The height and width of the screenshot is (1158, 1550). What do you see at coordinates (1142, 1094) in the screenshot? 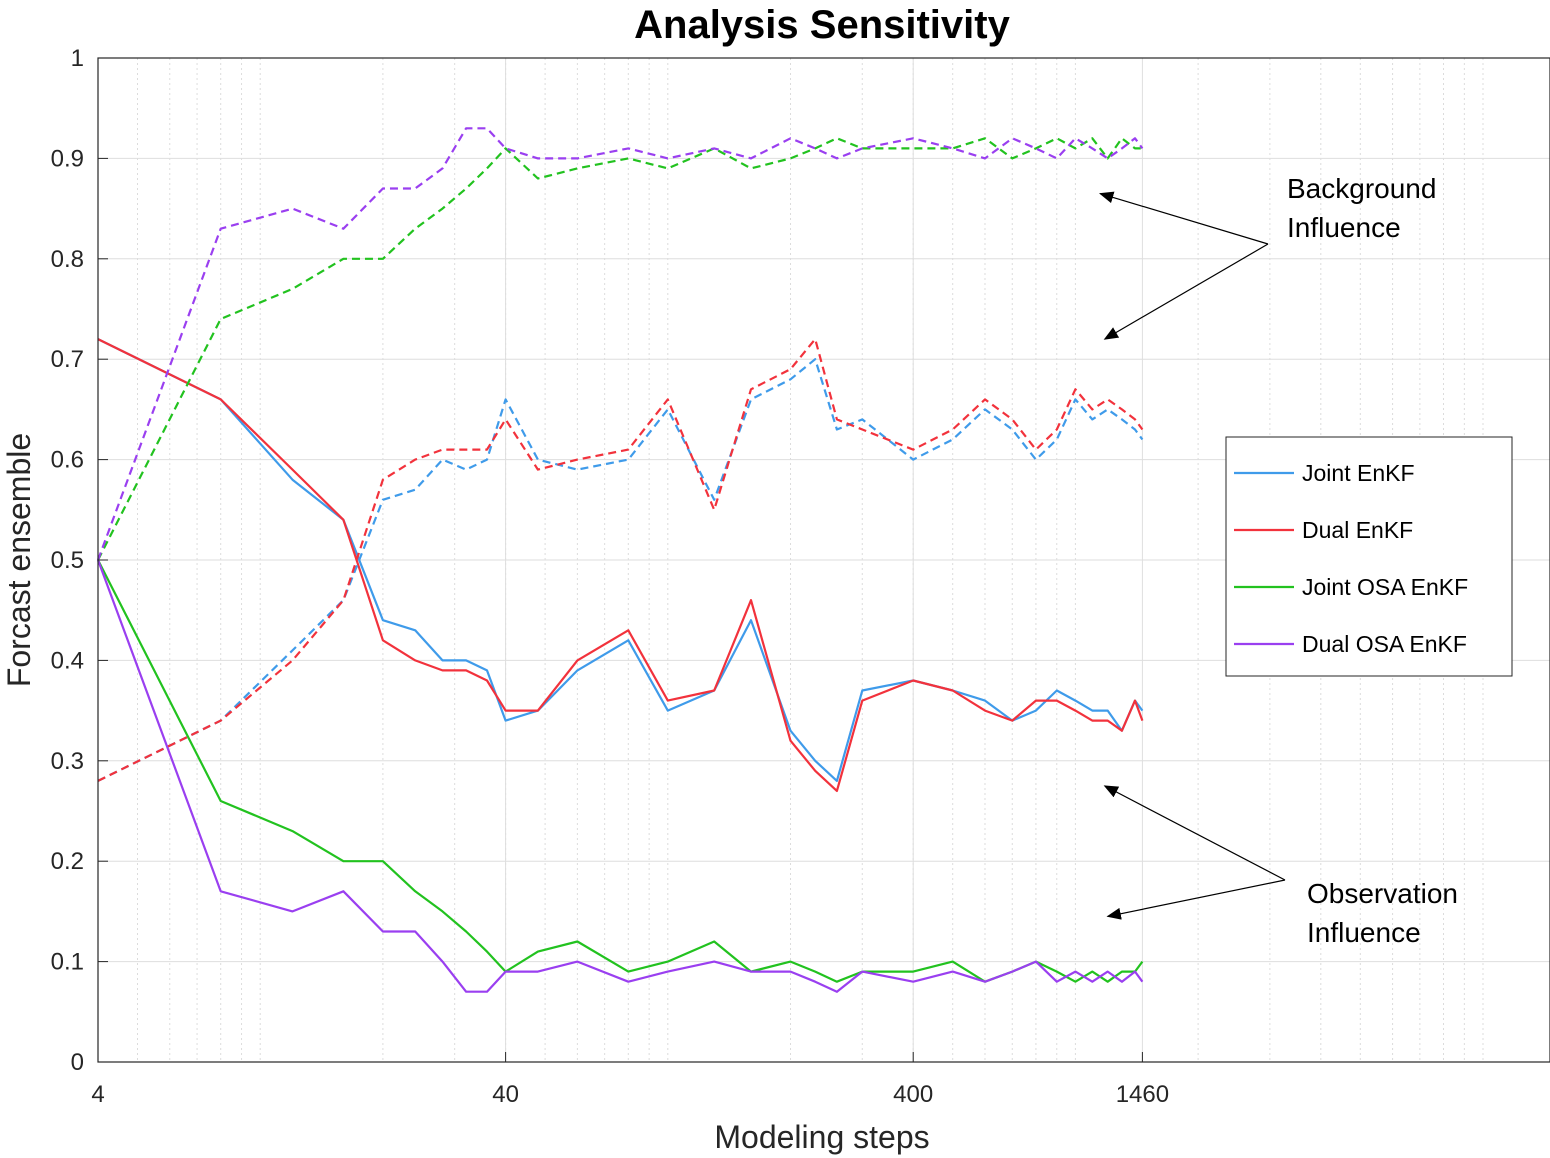
I see `x-tick-label: 1460` at bounding box center [1142, 1094].